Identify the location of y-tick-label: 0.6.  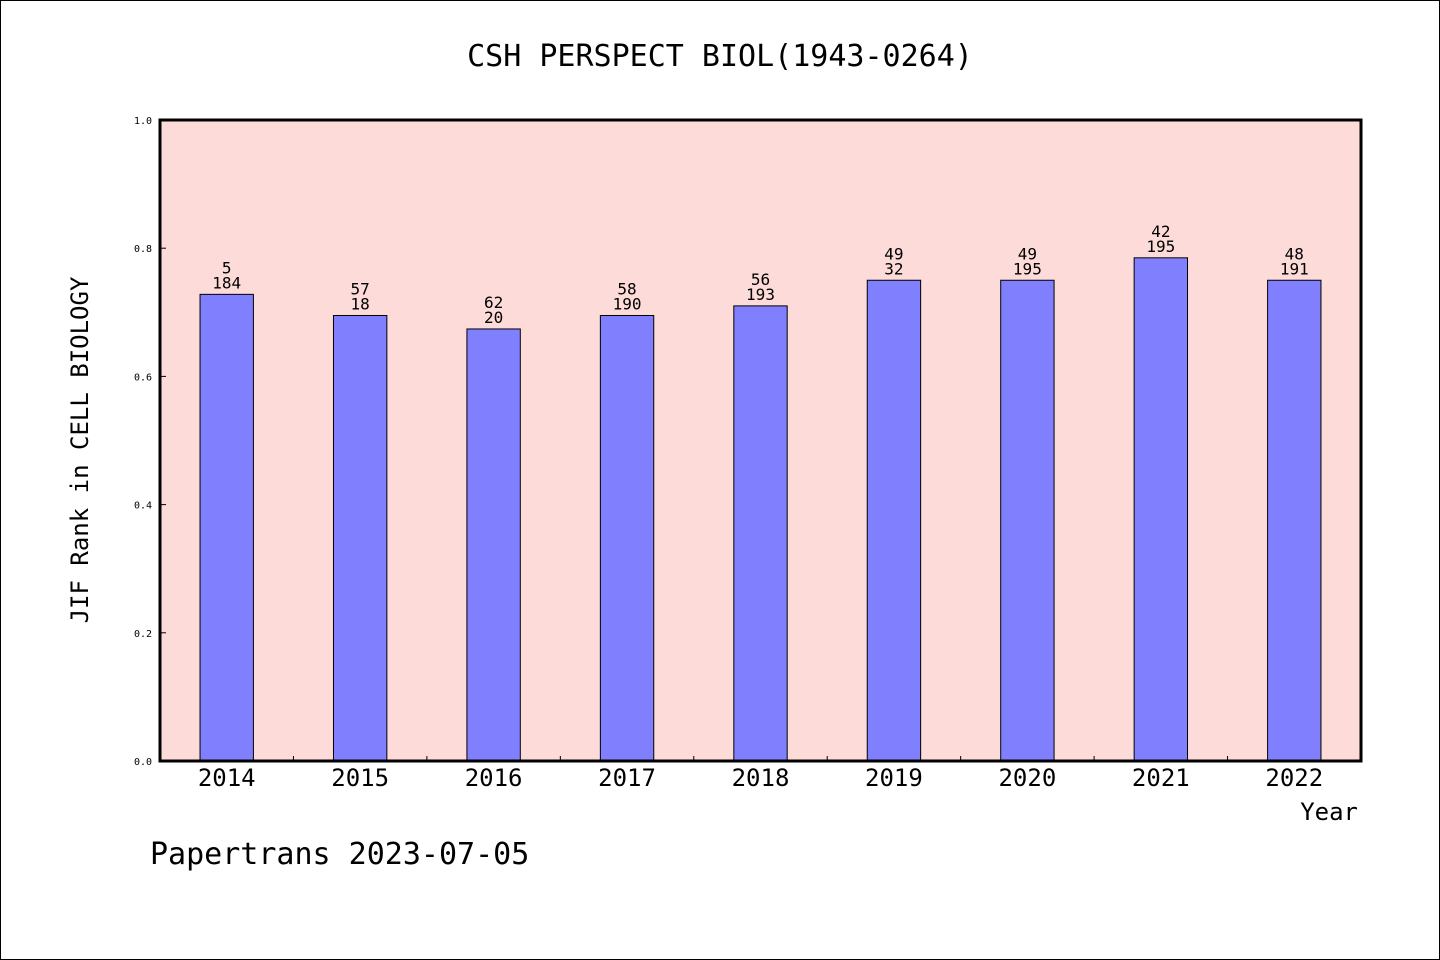
(143, 377).